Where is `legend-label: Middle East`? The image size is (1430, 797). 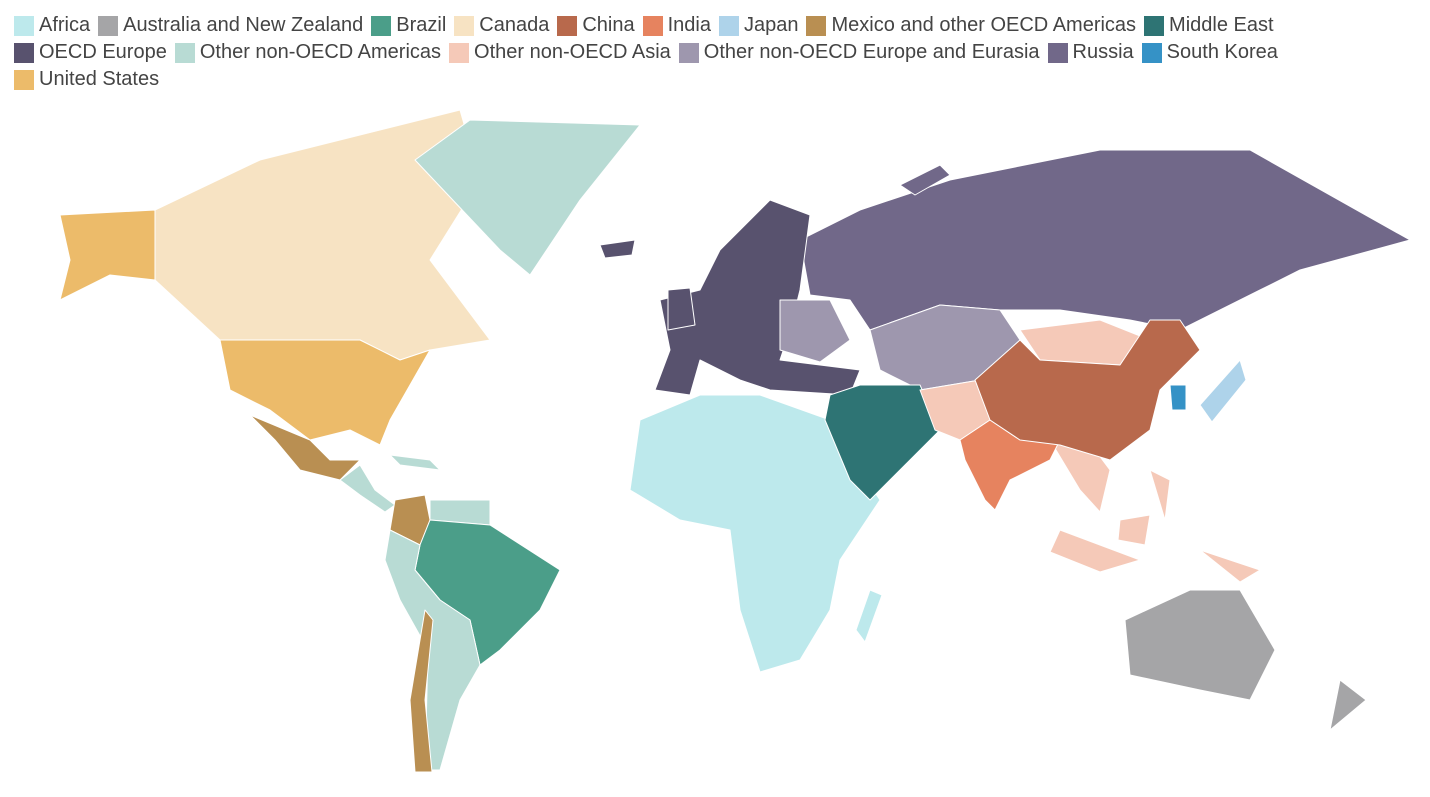
legend-label: Middle East is located at coordinates (1221, 25).